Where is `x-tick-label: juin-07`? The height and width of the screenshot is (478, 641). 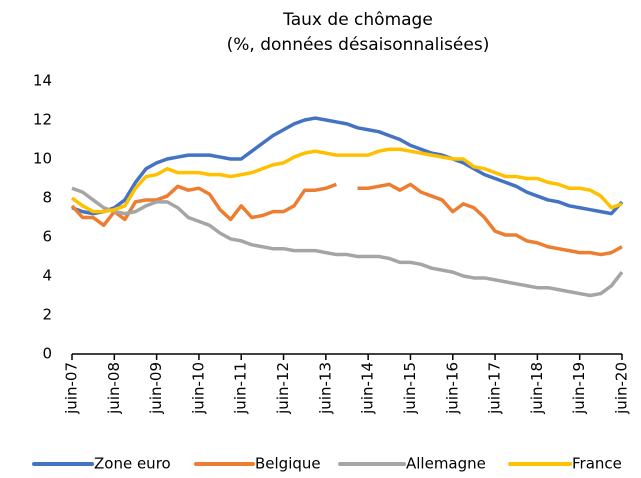 x-tick-label: juin-07 is located at coordinates (72, 388).